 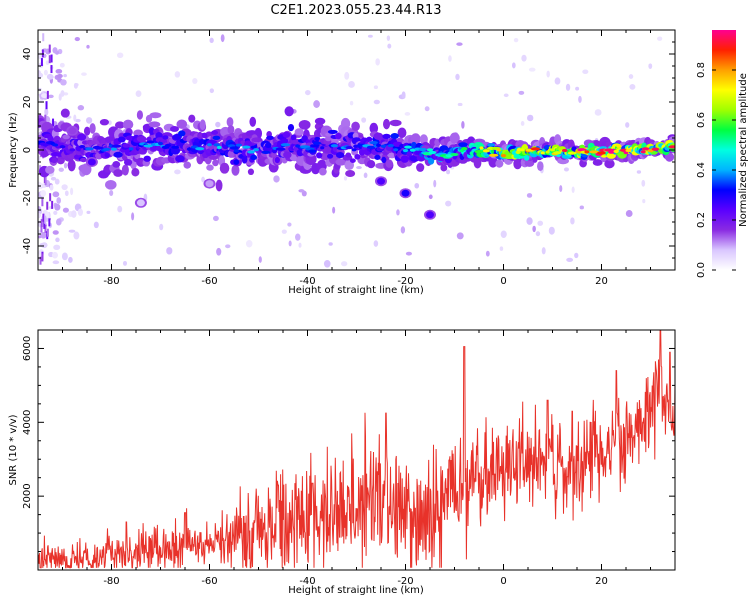 I want to click on x-tick-label: -80, so click(x=111, y=581).